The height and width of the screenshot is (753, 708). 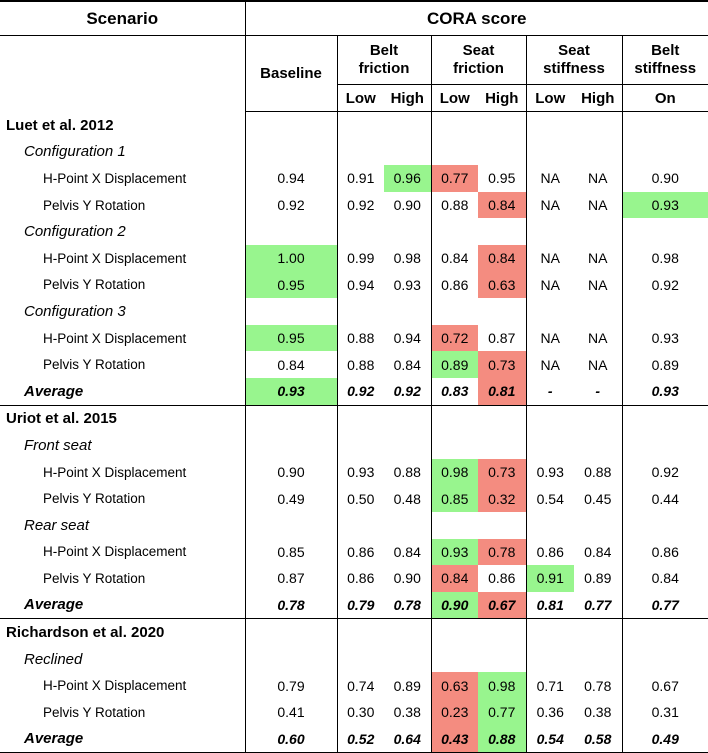 I want to click on seat-stiffness-header: Seat stiffness, so click(x=574, y=60).